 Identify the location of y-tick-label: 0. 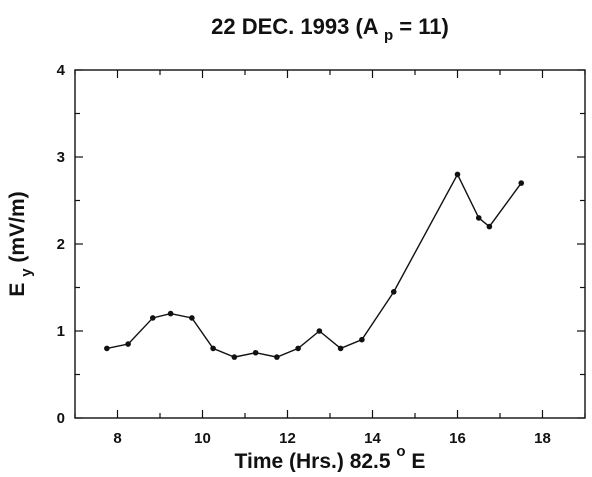
(61, 418).